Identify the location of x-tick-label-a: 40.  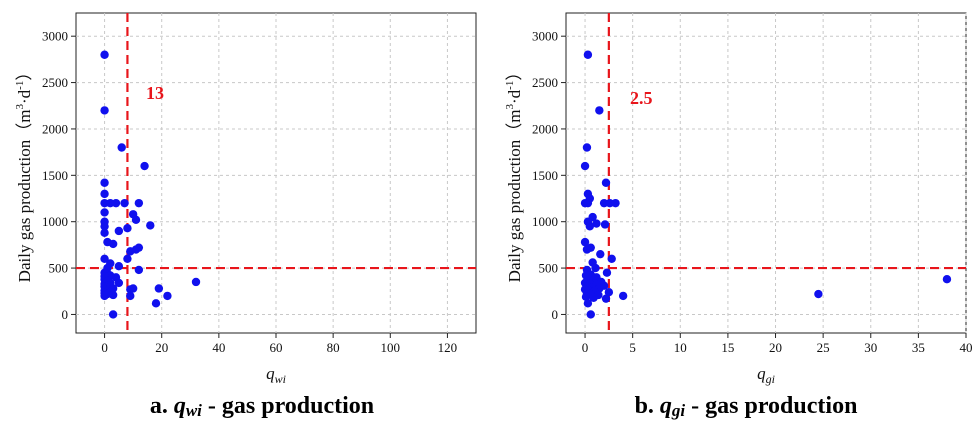
(218, 347).